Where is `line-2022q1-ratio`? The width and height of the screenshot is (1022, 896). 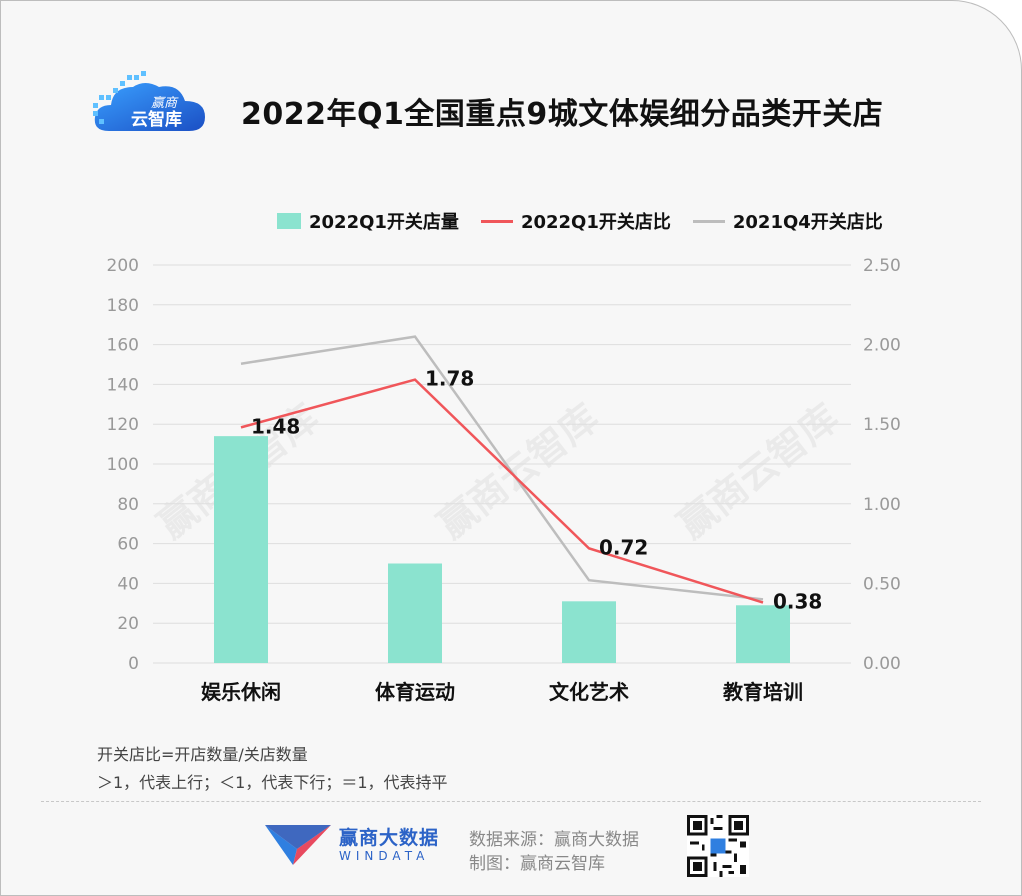
line-2022q1-ratio is located at coordinates (502, 491).